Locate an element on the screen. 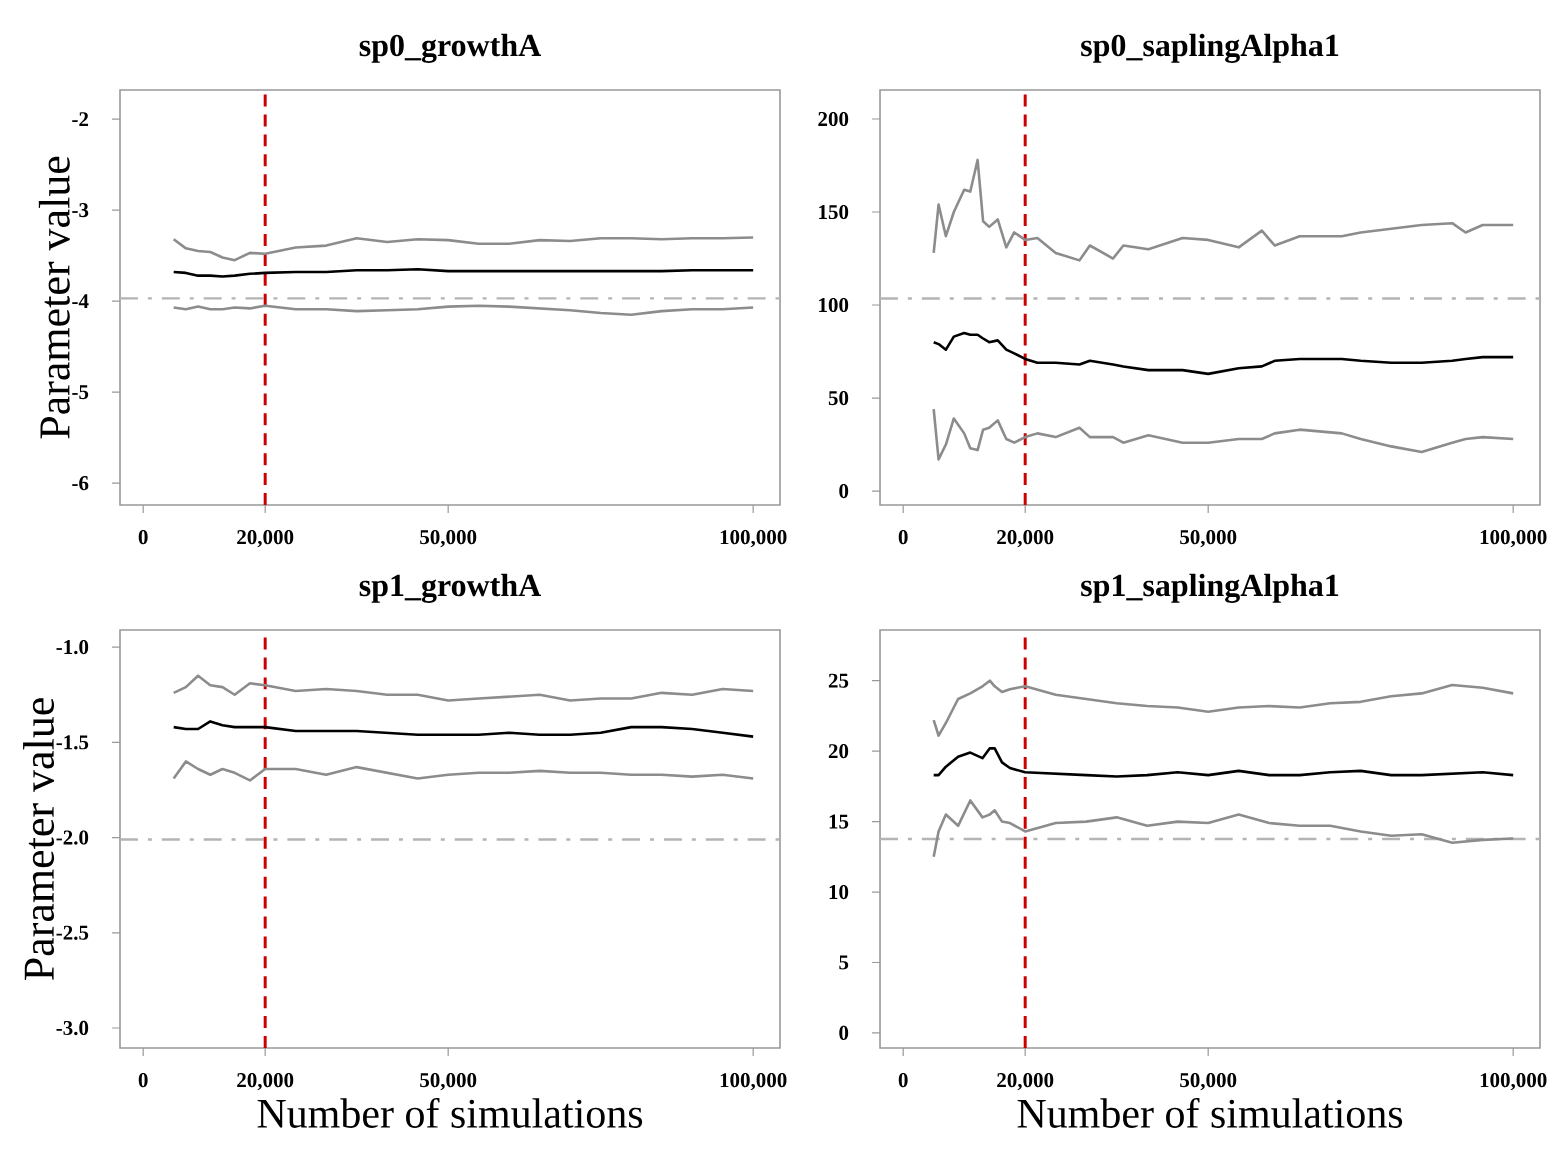 The image size is (1560, 1154). chart-title: sp1_growthA is located at coordinates (450, 588).